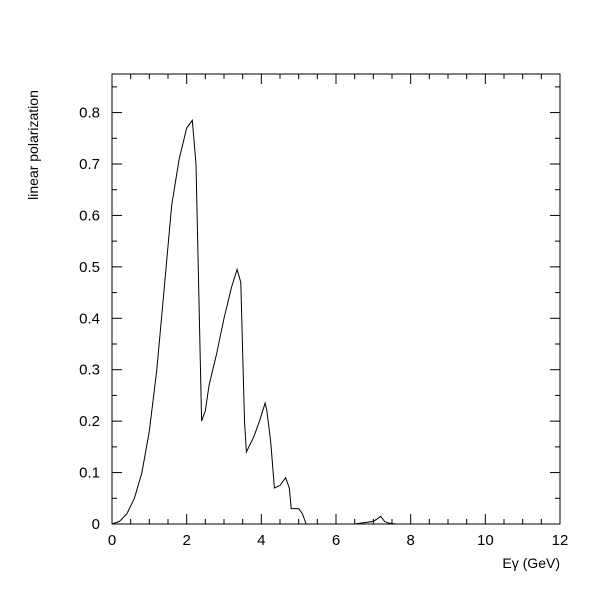 The width and height of the screenshot is (600, 600). I want to click on y-tick-label: 0.4, so click(89, 318).